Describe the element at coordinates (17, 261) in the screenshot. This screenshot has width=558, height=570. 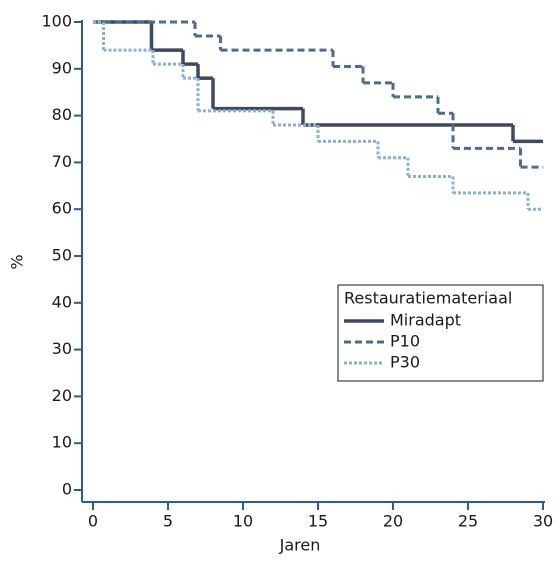
I see `y-axis-label: %` at that location.